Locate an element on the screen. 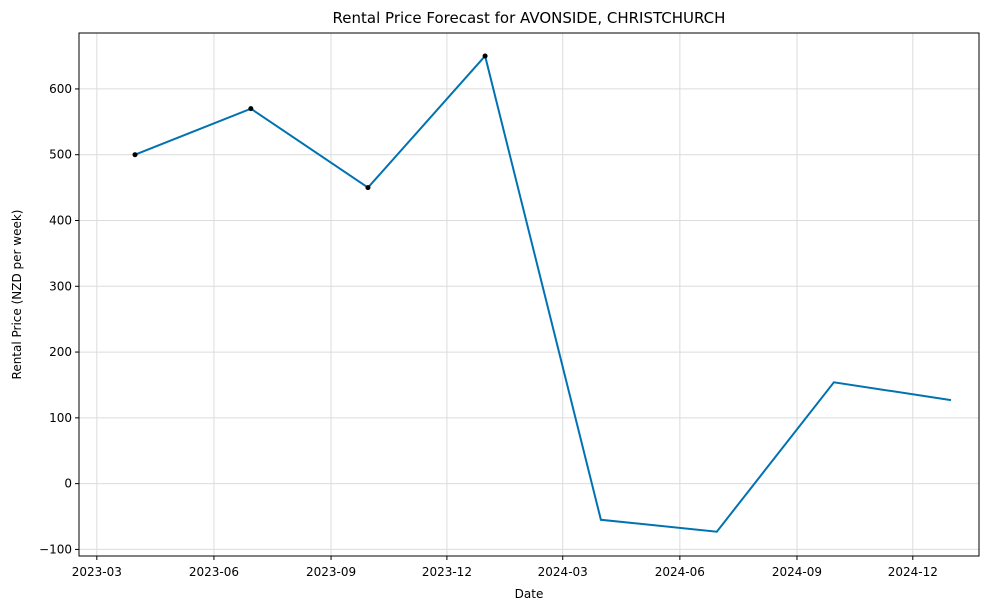 The image size is (989, 612). y-tick-label: 300 is located at coordinates (60, 286).